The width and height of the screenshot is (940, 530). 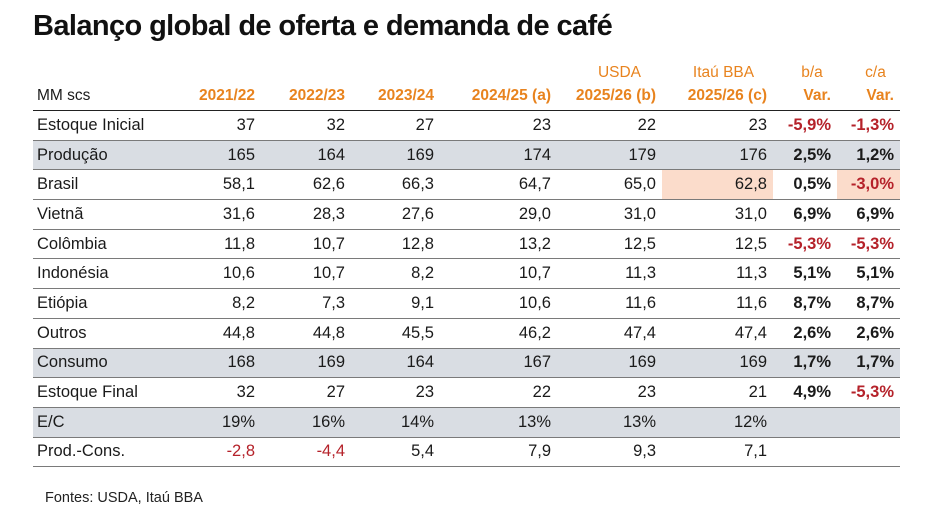 I want to click on header-col-2021: 2021/22, so click(x=226, y=95).